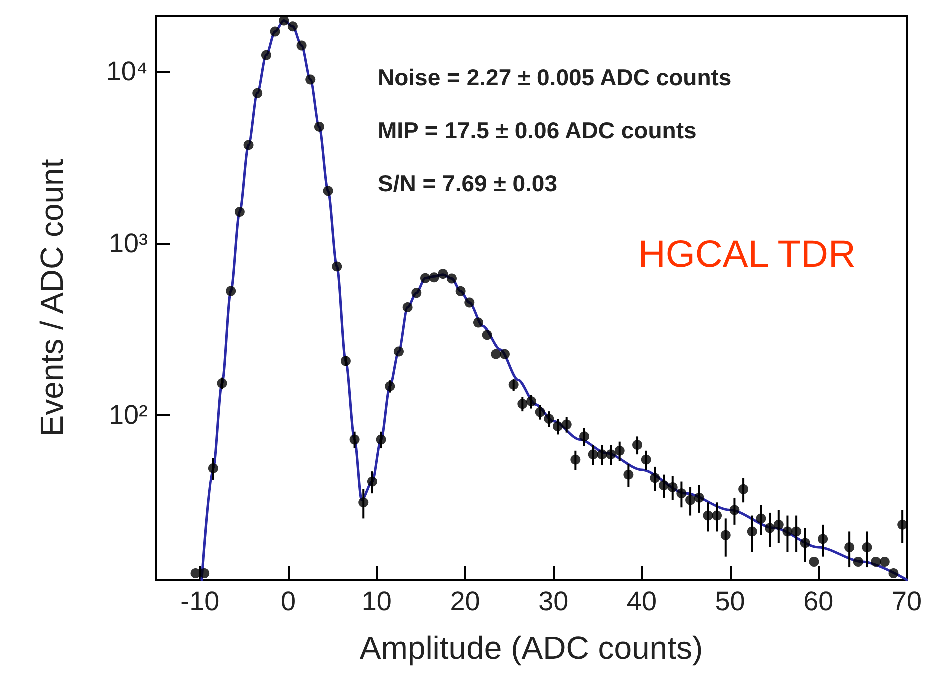  Describe the element at coordinates (465, 601) in the screenshot. I see `x-tick-label: 20` at that location.